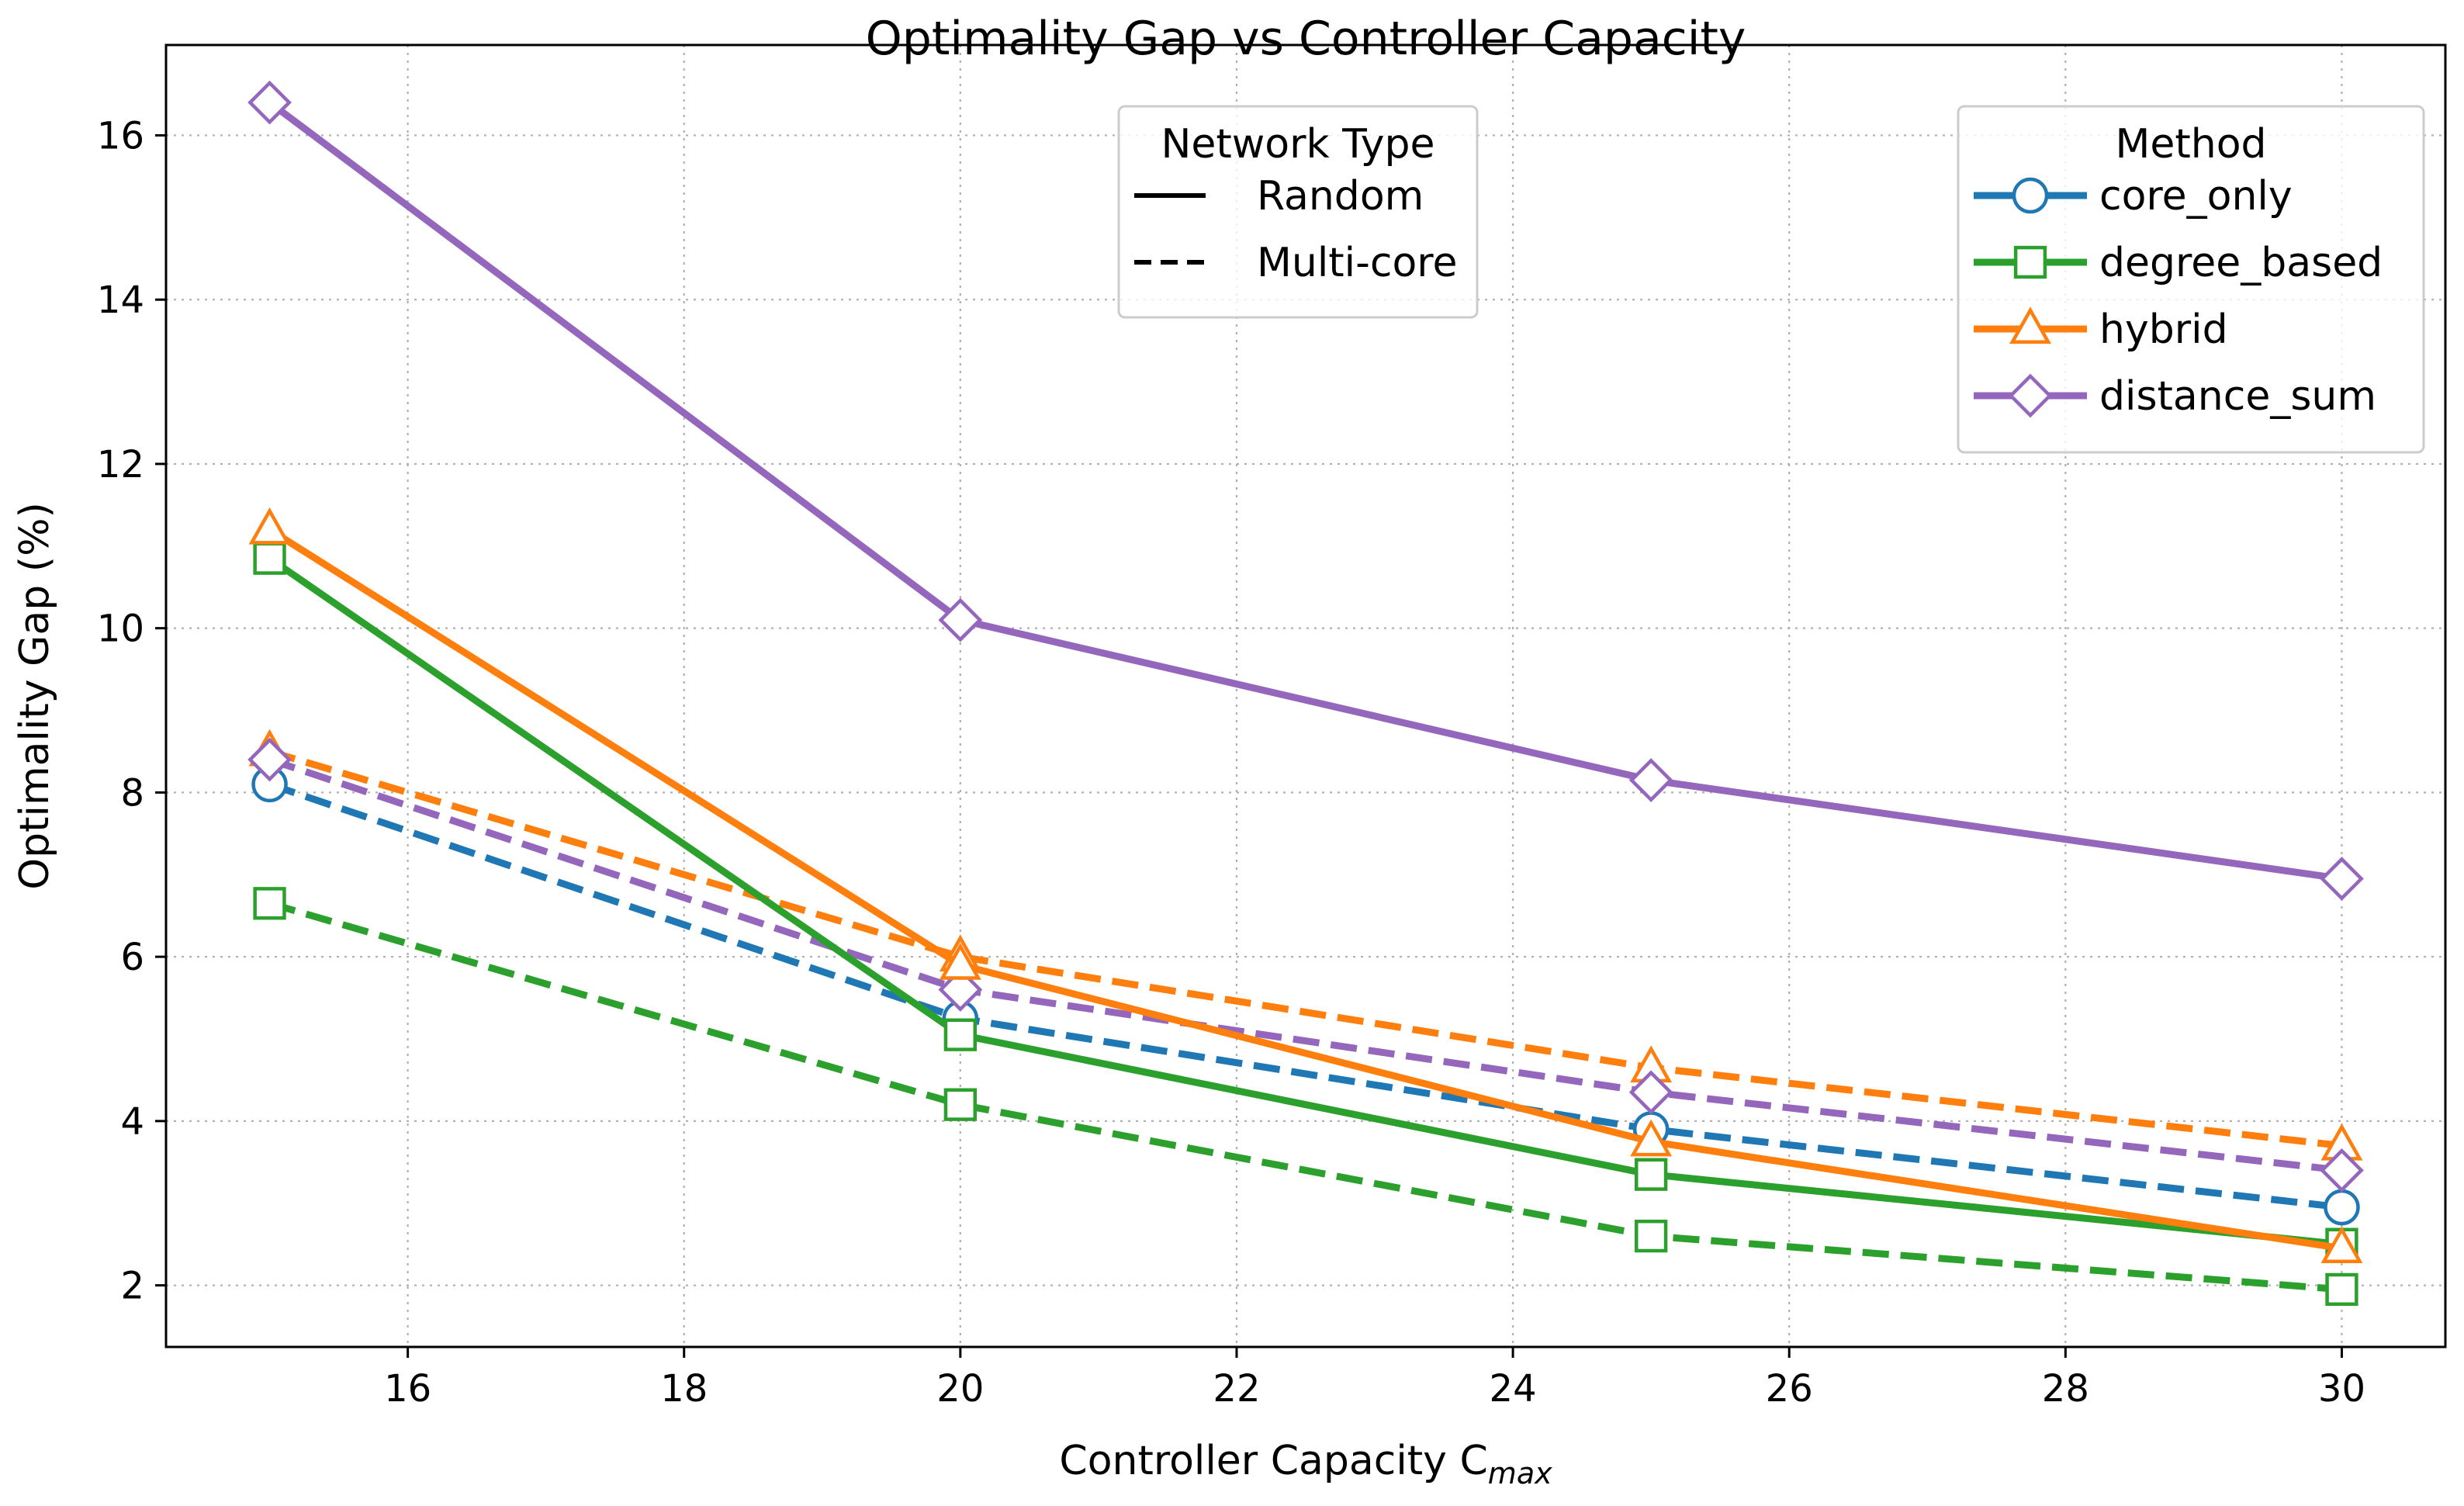 The width and height of the screenshot is (2464, 1506). I want to click on x-tick-label: 16, so click(407, 1389).